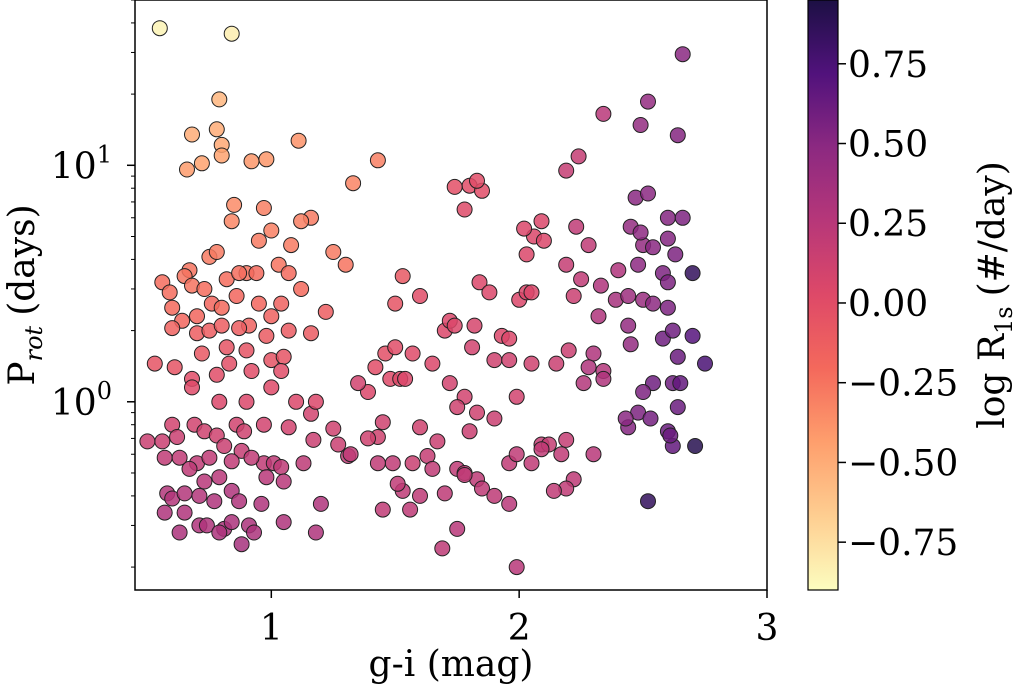 The width and height of the screenshot is (1020, 691). Describe the element at coordinates (451, 664) in the screenshot. I see `x-axis-title: g-i (mag)` at that location.